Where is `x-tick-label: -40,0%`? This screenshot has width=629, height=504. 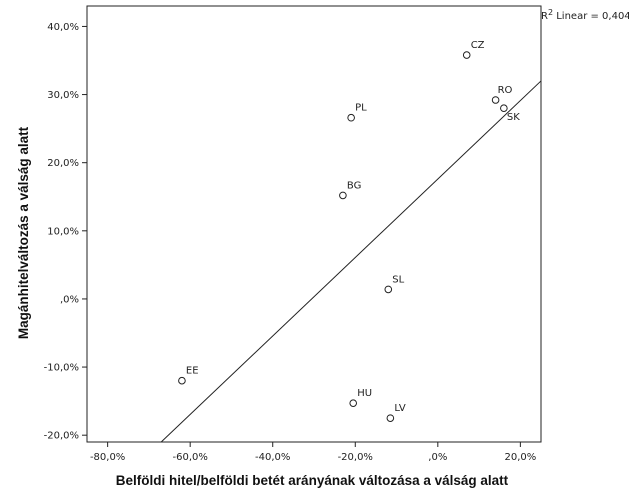
x-tick-label: -40,0% is located at coordinates (272, 457).